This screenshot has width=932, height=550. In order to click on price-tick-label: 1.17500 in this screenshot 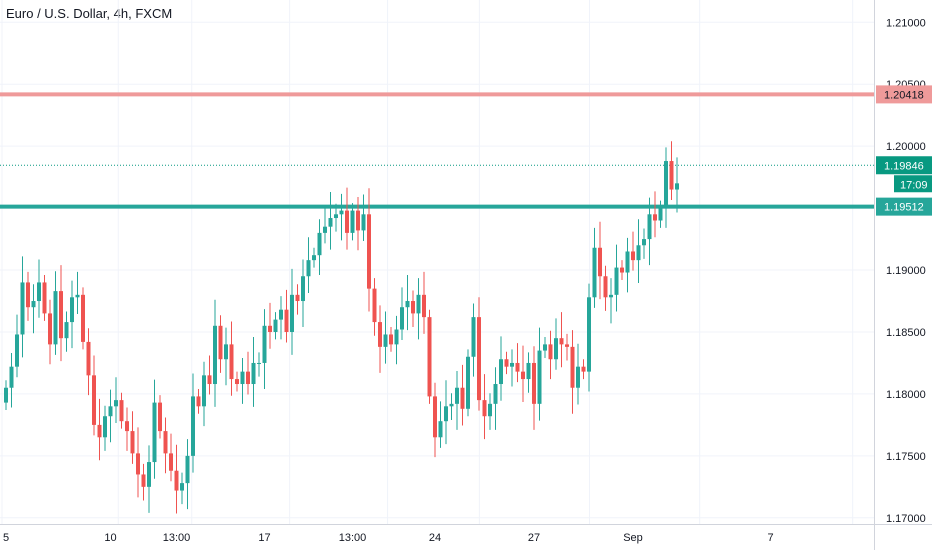, I will do `click(906, 457)`.